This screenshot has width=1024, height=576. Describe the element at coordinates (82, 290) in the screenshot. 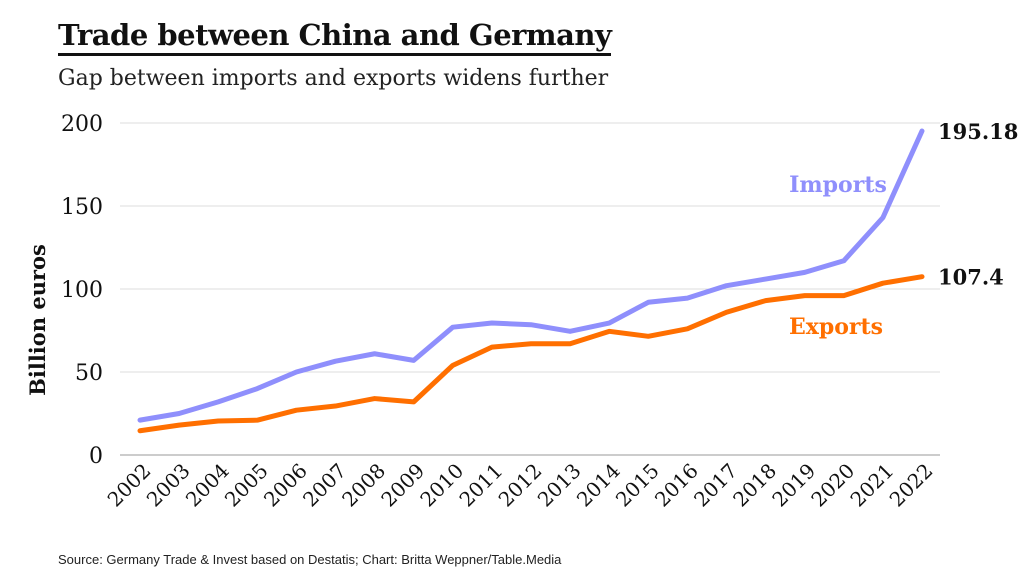

I see `y-tick-label: 100` at that location.